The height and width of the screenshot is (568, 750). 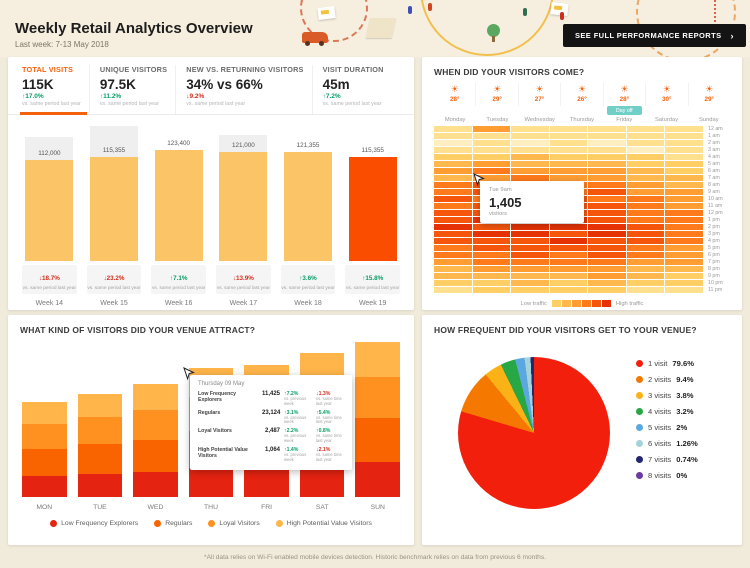 I want to click on stacked-bar-group: MON, so click(x=44, y=426).